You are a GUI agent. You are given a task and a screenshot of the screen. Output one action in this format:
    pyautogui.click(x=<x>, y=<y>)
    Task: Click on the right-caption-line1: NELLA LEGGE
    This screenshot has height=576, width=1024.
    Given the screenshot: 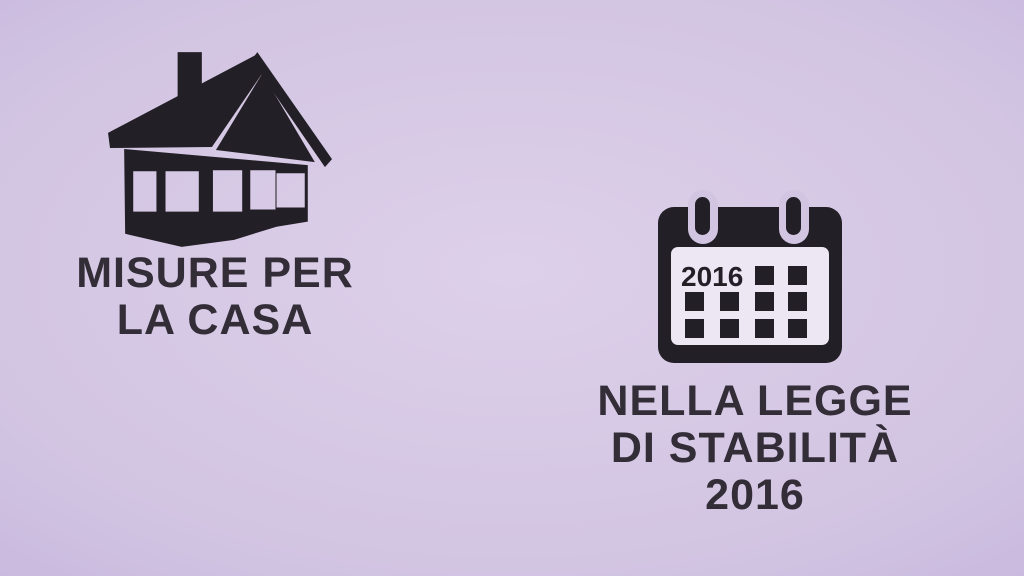 What is the action you would take?
    pyautogui.click(x=755, y=401)
    